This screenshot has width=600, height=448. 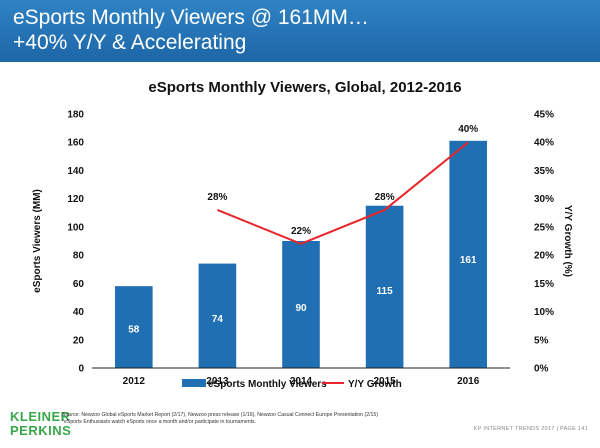 What do you see at coordinates (130, 42) in the screenshot?
I see `slide-title-line-2: +40% Y/Y & Accelerating` at bounding box center [130, 42].